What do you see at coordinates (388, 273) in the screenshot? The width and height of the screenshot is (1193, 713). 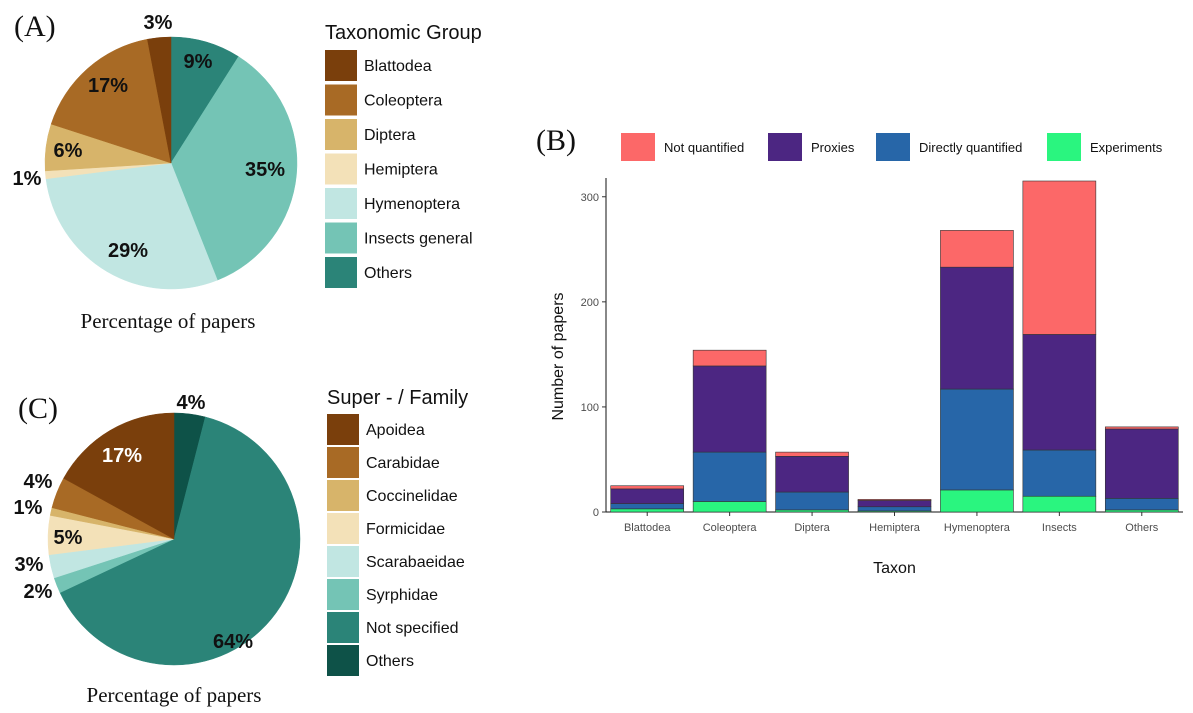 I see `pie-a-legend-label-others: Others` at bounding box center [388, 273].